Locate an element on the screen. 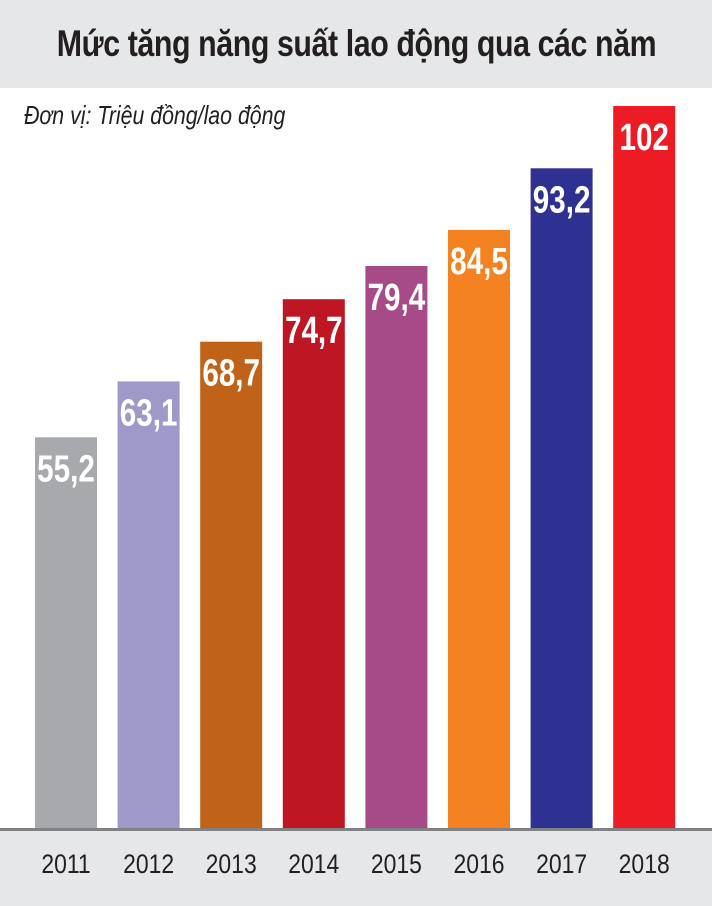 The height and width of the screenshot is (906, 712). value-label-2016: 84,5 is located at coordinates (479, 261).